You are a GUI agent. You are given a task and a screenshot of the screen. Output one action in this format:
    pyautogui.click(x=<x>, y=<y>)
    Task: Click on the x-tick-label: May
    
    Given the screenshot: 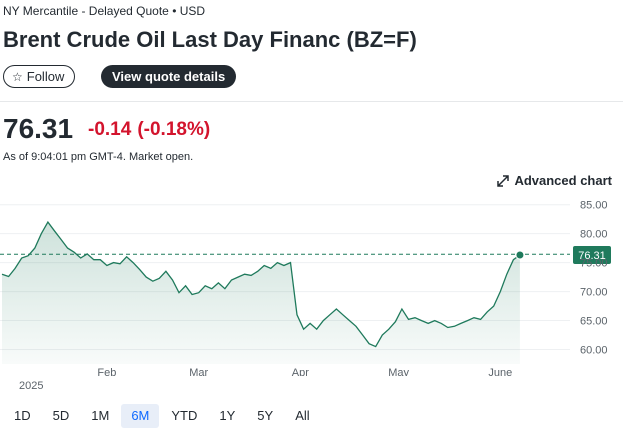 What is the action you would take?
    pyautogui.click(x=398, y=371)
    